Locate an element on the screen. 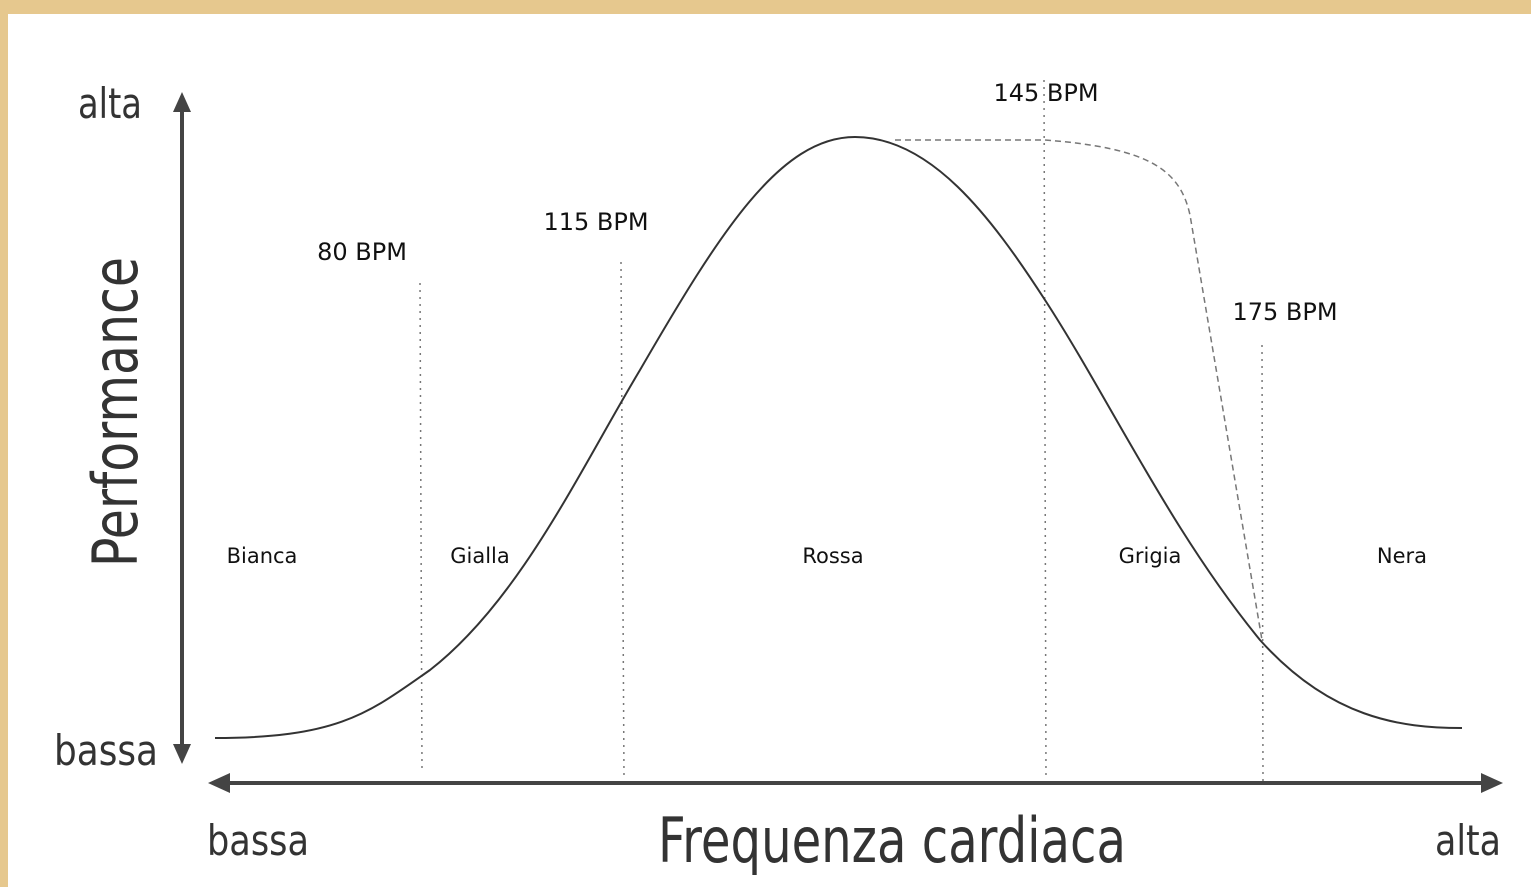 Image resolution: width=1531 pixels, height=887 pixels. y-axis-title: Performance is located at coordinates (115, 412).